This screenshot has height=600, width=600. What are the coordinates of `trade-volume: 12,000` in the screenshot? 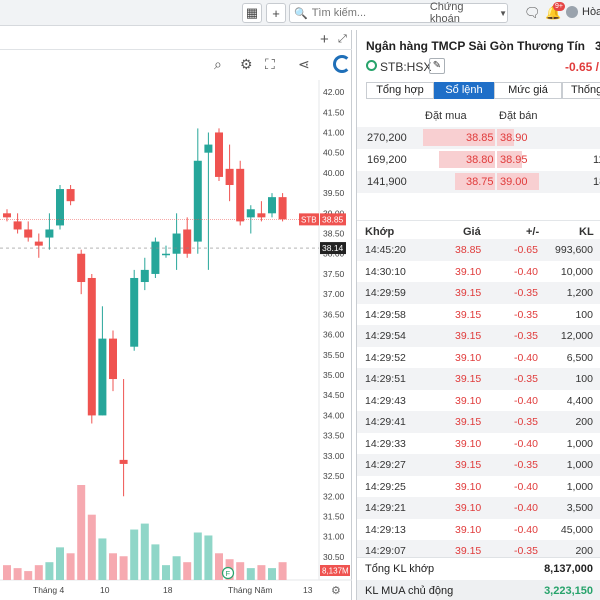 It's located at (576, 336).